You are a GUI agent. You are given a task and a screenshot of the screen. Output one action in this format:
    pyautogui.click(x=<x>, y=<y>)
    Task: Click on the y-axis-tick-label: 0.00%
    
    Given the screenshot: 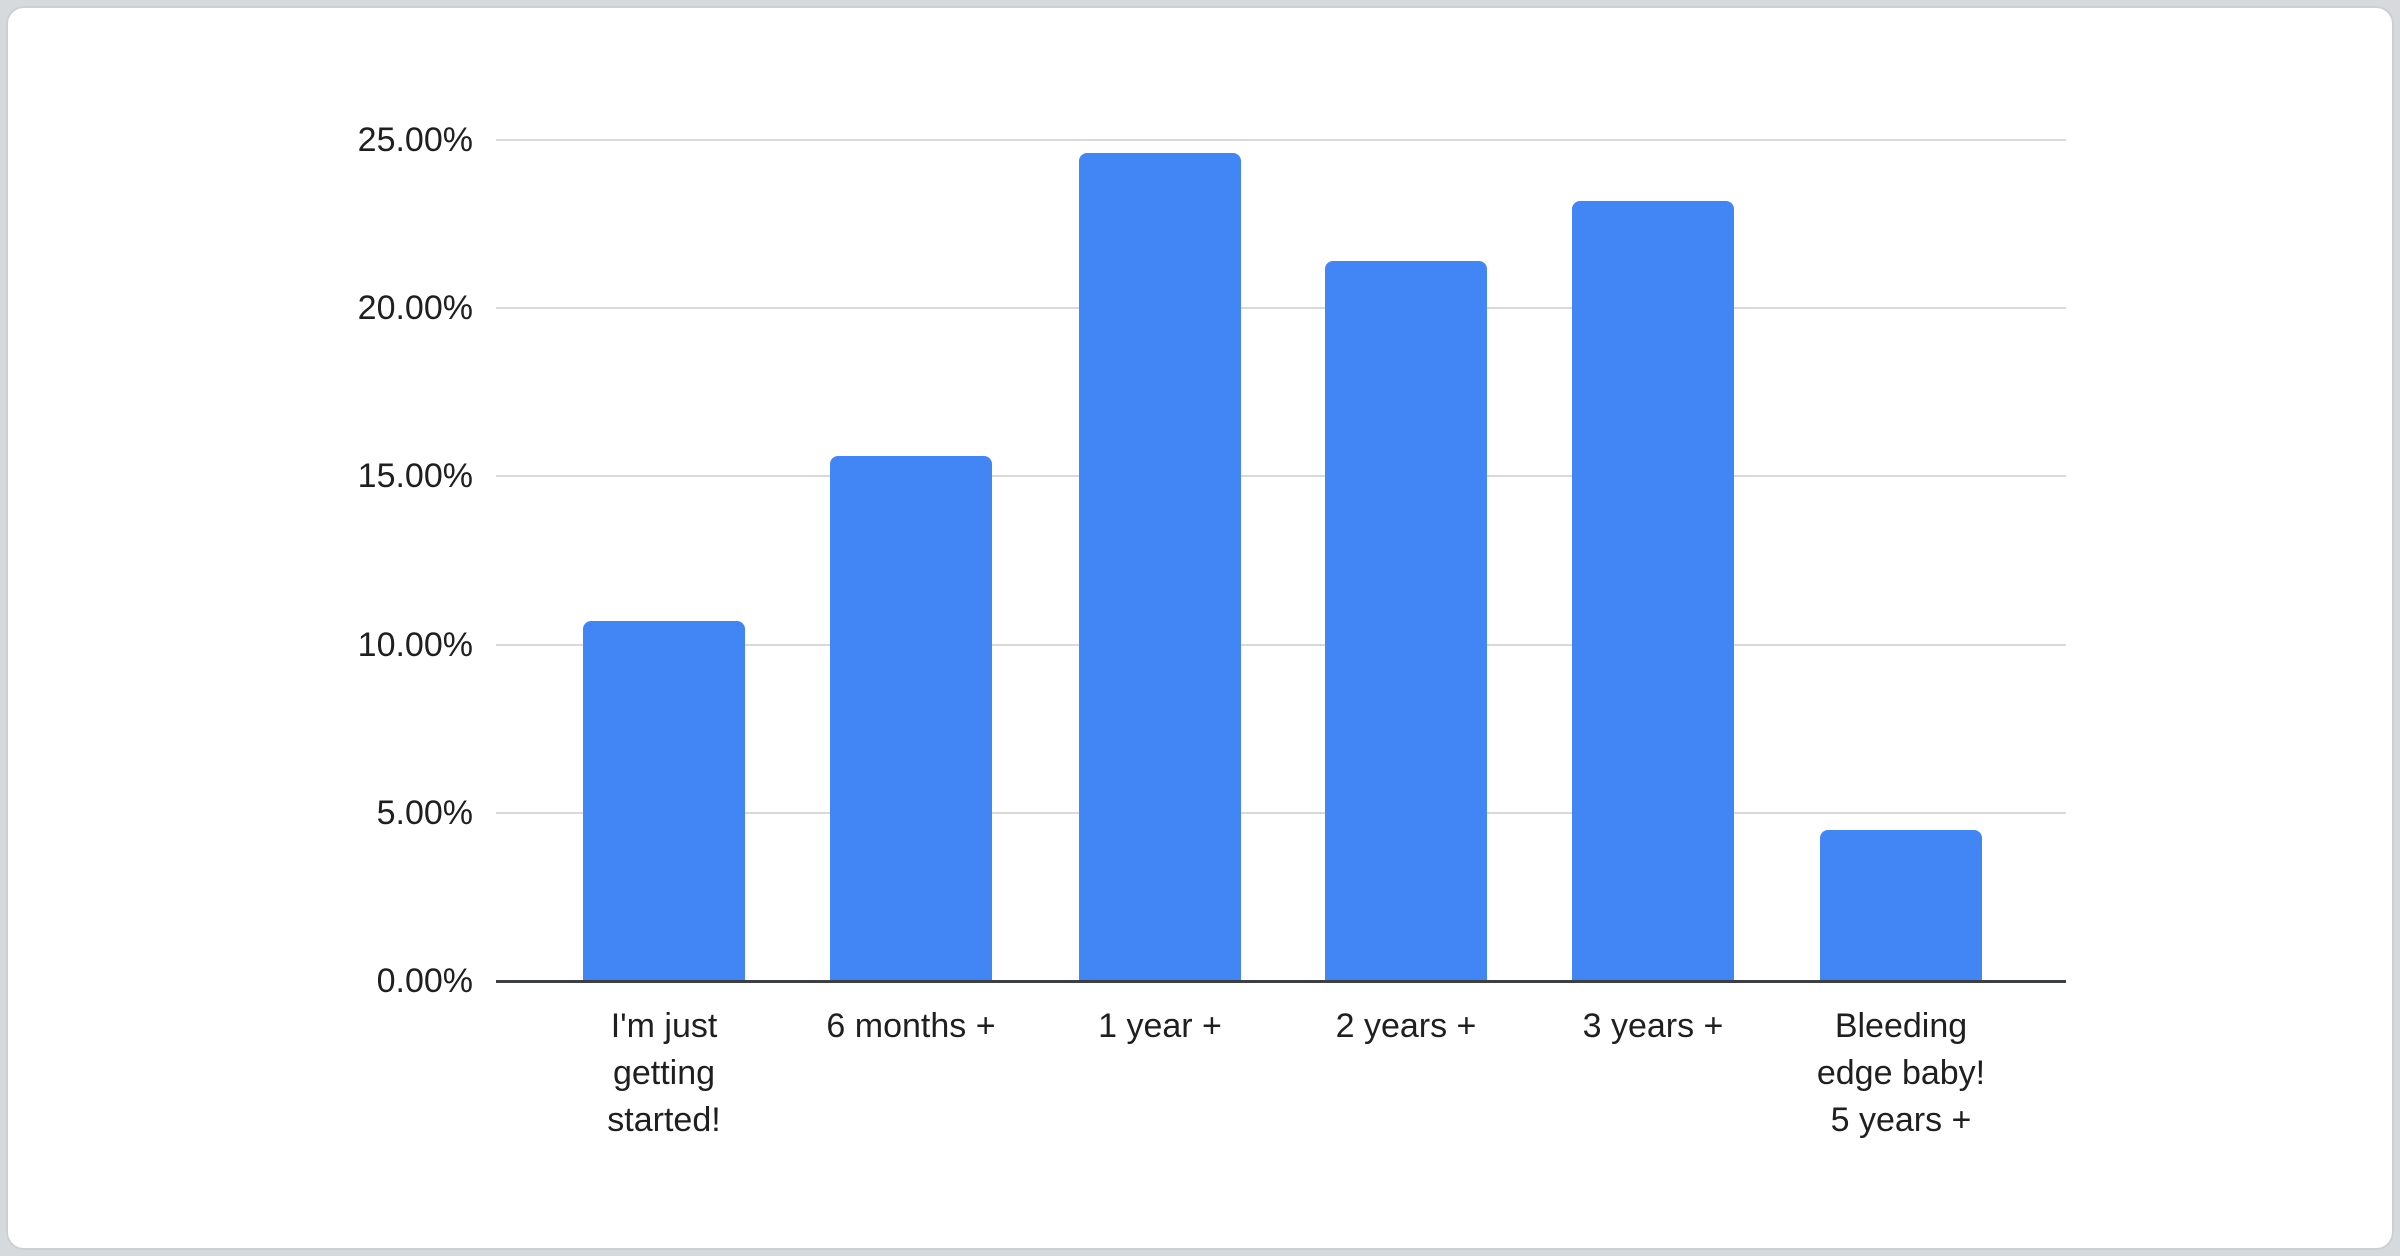 What is the action you would take?
    pyautogui.click(x=424, y=981)
    